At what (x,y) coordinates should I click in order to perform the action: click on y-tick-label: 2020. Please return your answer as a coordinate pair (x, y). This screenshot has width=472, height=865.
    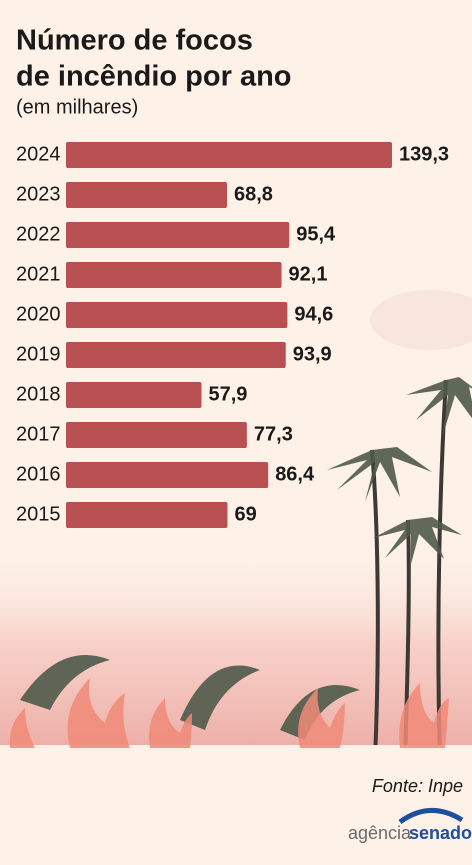
    Looking at the image, I should click on (38, 314).